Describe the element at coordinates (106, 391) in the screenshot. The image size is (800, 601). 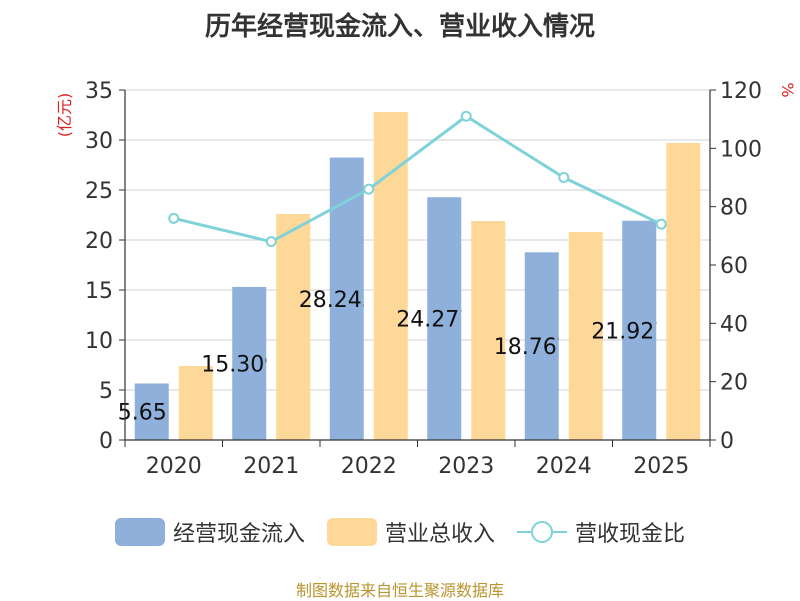
I see `y-left-tick-label: 5` at that location.